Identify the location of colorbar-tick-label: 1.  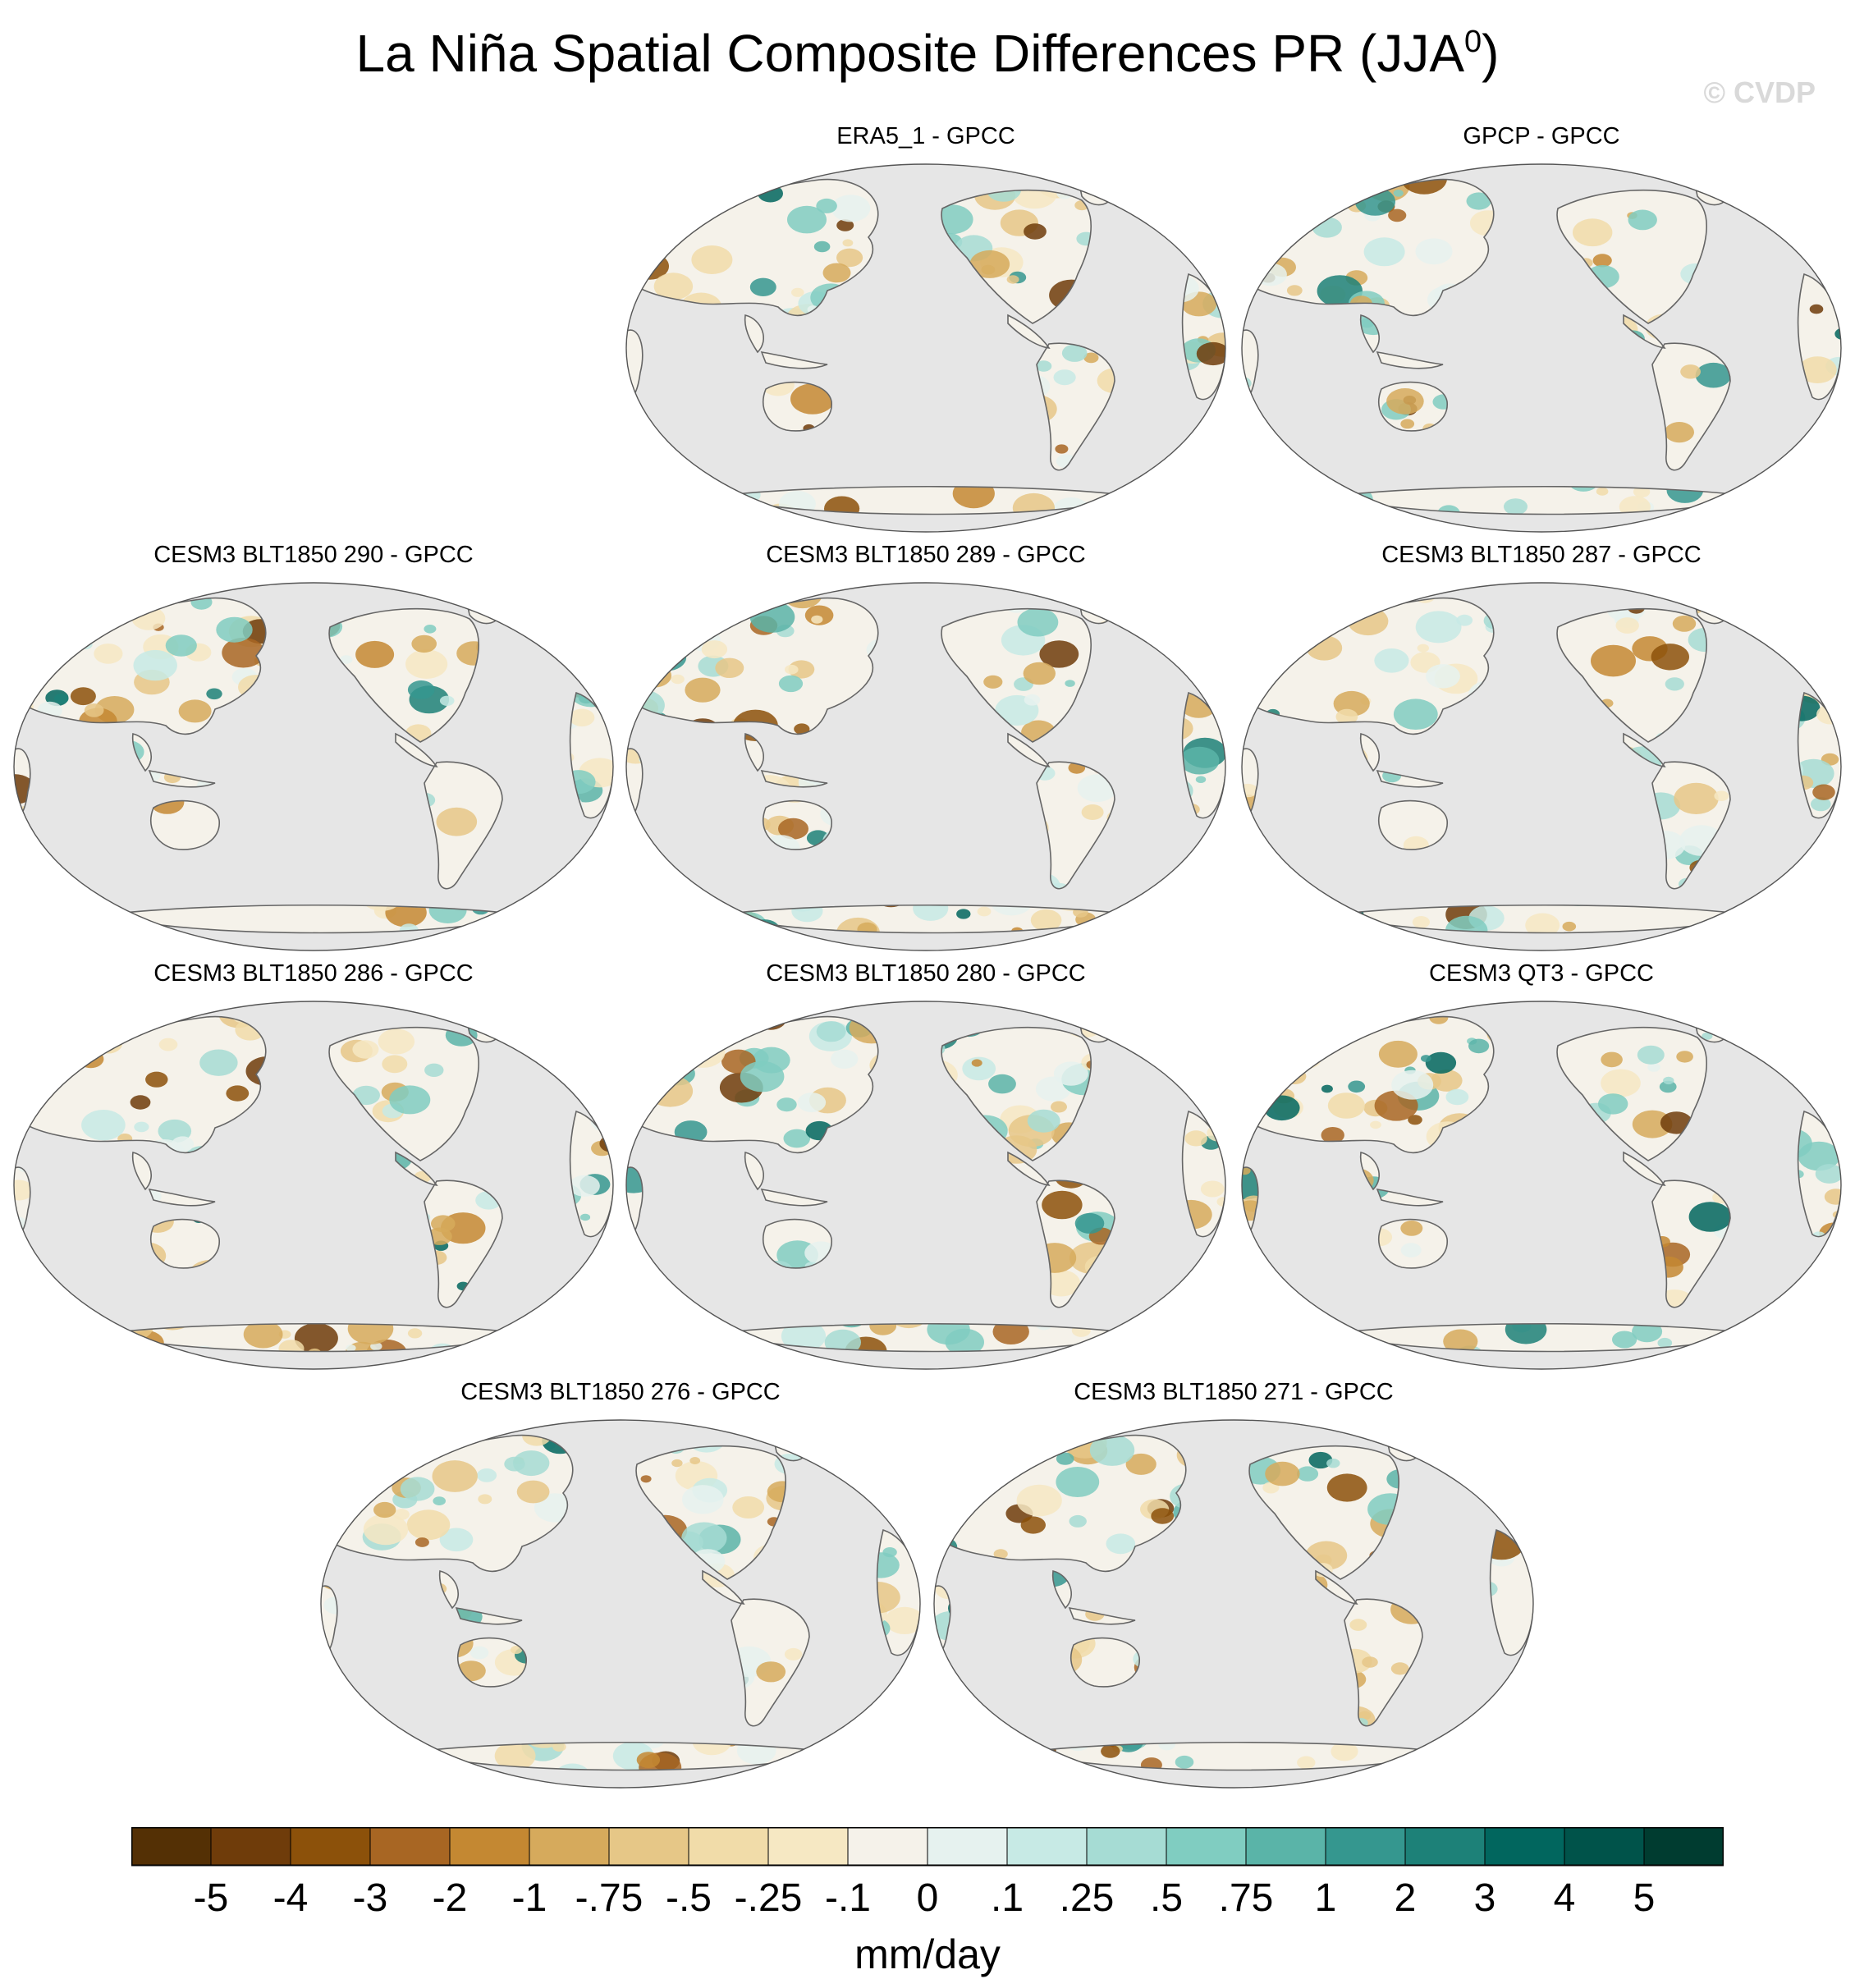
(1326, 1898).